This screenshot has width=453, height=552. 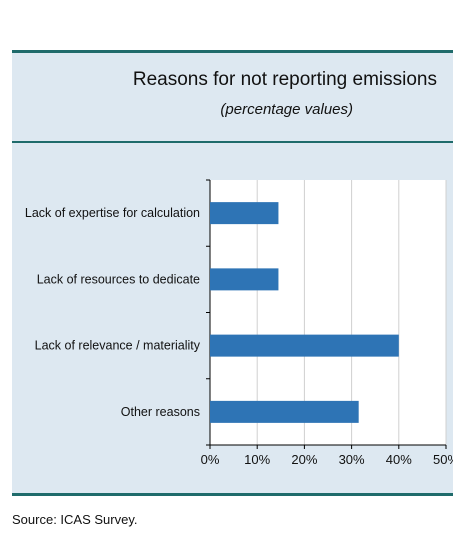 I want to click on x-tick-label: 10%, so click(x=257, y=459).